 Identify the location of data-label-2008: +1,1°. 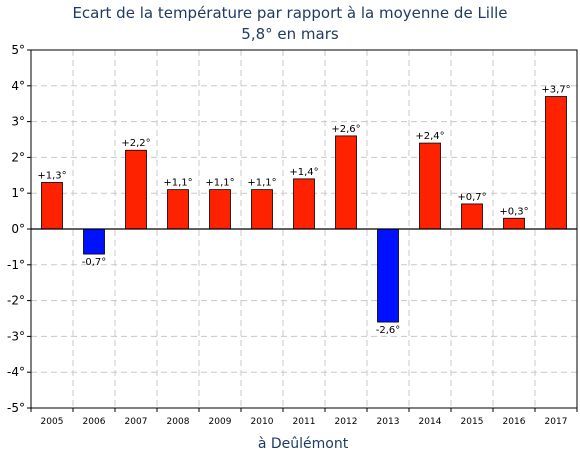
(177, 183).